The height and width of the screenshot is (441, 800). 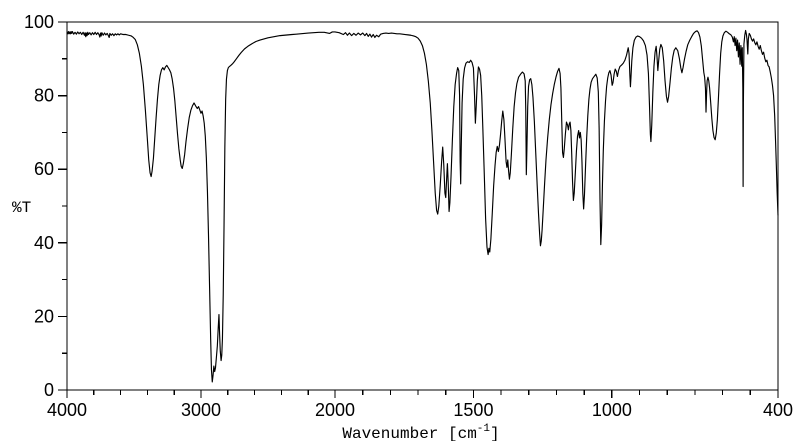 What do you see at coordinates (420, 432) in the screenshot?
I see `x-axis-title: Wavenumber [cm-1]` at bounding box center [420, 432].